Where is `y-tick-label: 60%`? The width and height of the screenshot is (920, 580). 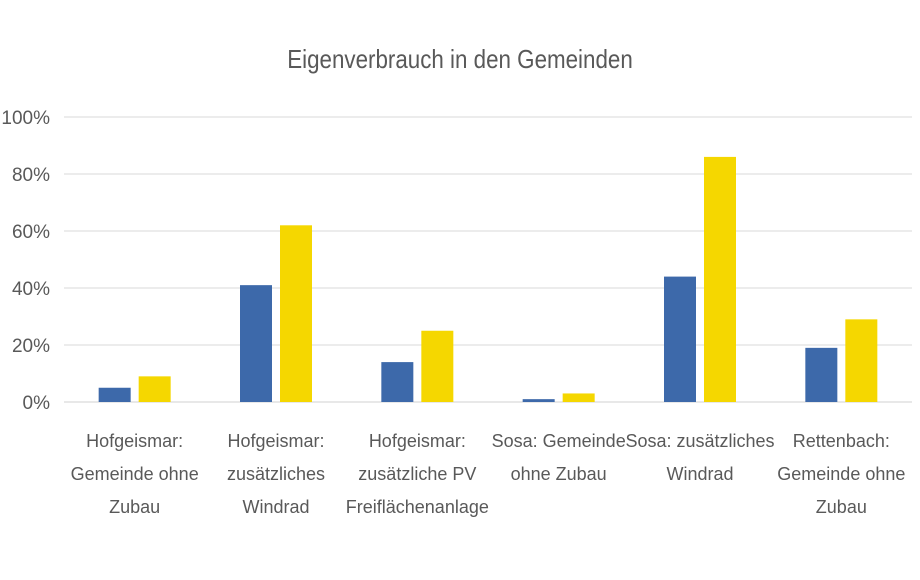
y-tick-label: 60% is located at coordinates (31, 232).